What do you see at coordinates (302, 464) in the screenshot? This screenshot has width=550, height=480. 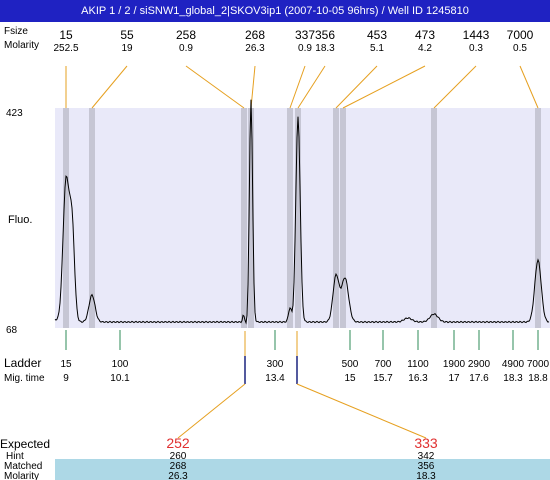 I see `matched-row-band` at bounding box center [302, 464].